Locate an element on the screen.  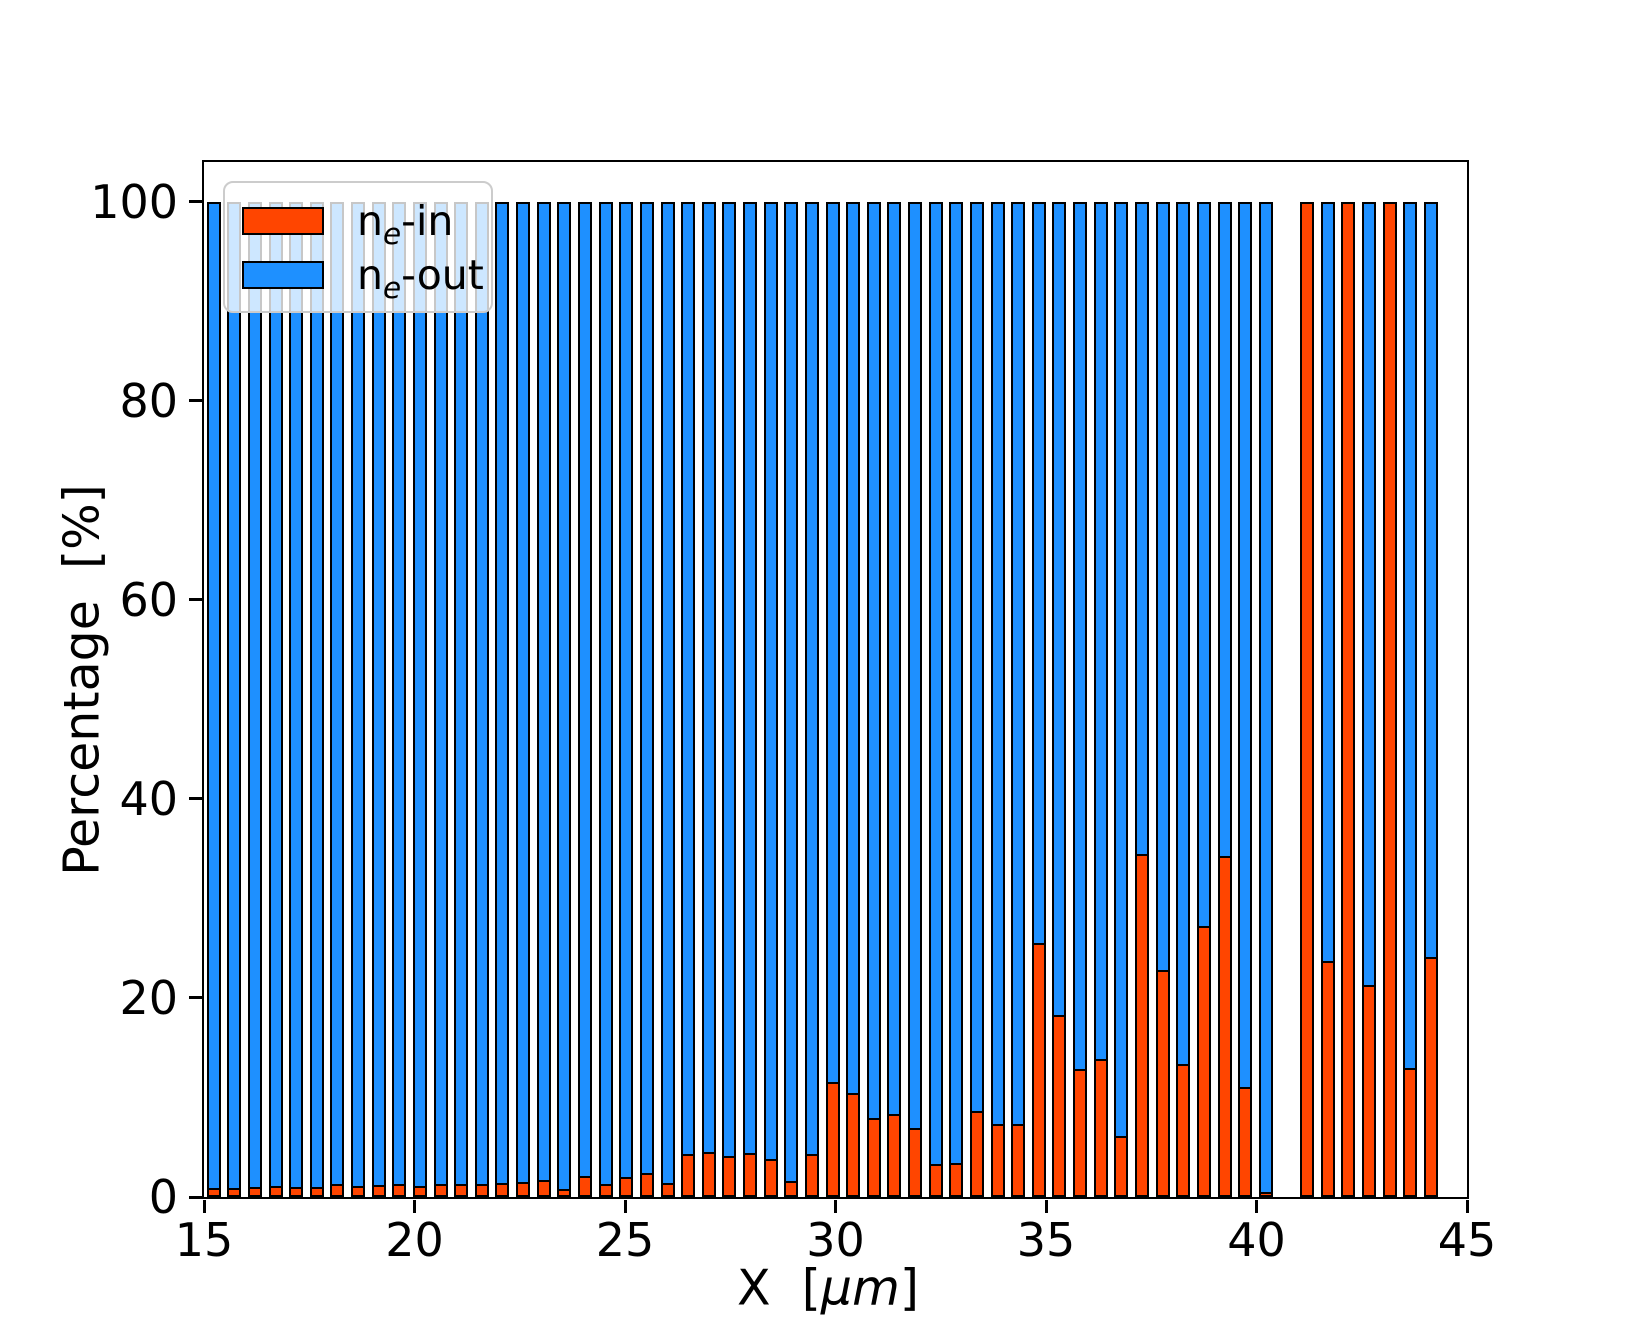
legend-swatch-ne-in is located at coordinates (283, 221).